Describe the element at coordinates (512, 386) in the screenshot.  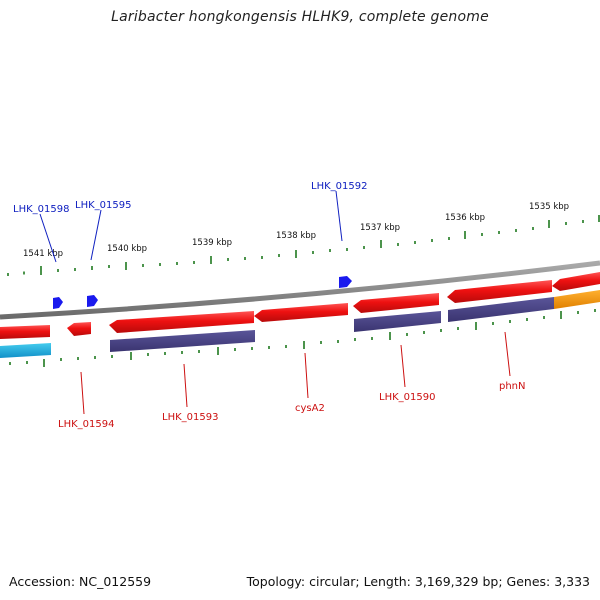
I see `gene-label-phnN: phnN` at that location.